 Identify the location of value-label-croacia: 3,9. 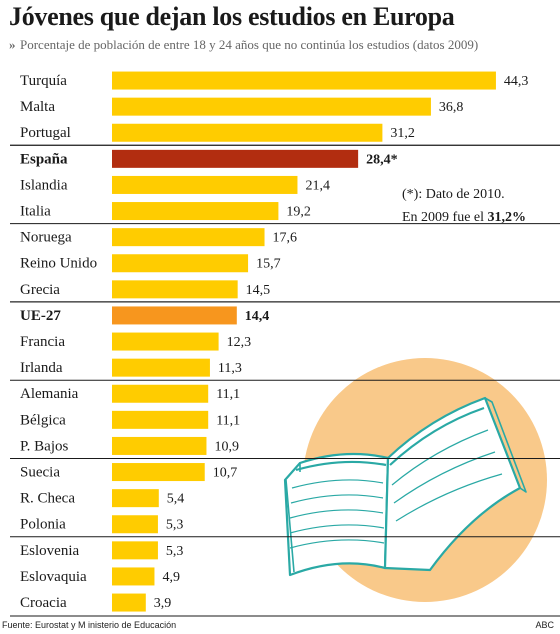
(163, 603).